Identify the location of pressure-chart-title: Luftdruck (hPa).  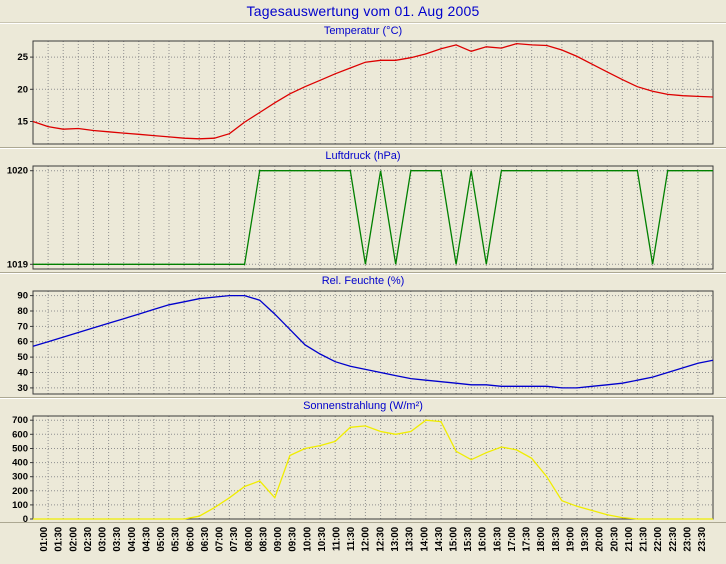
(363, 156).